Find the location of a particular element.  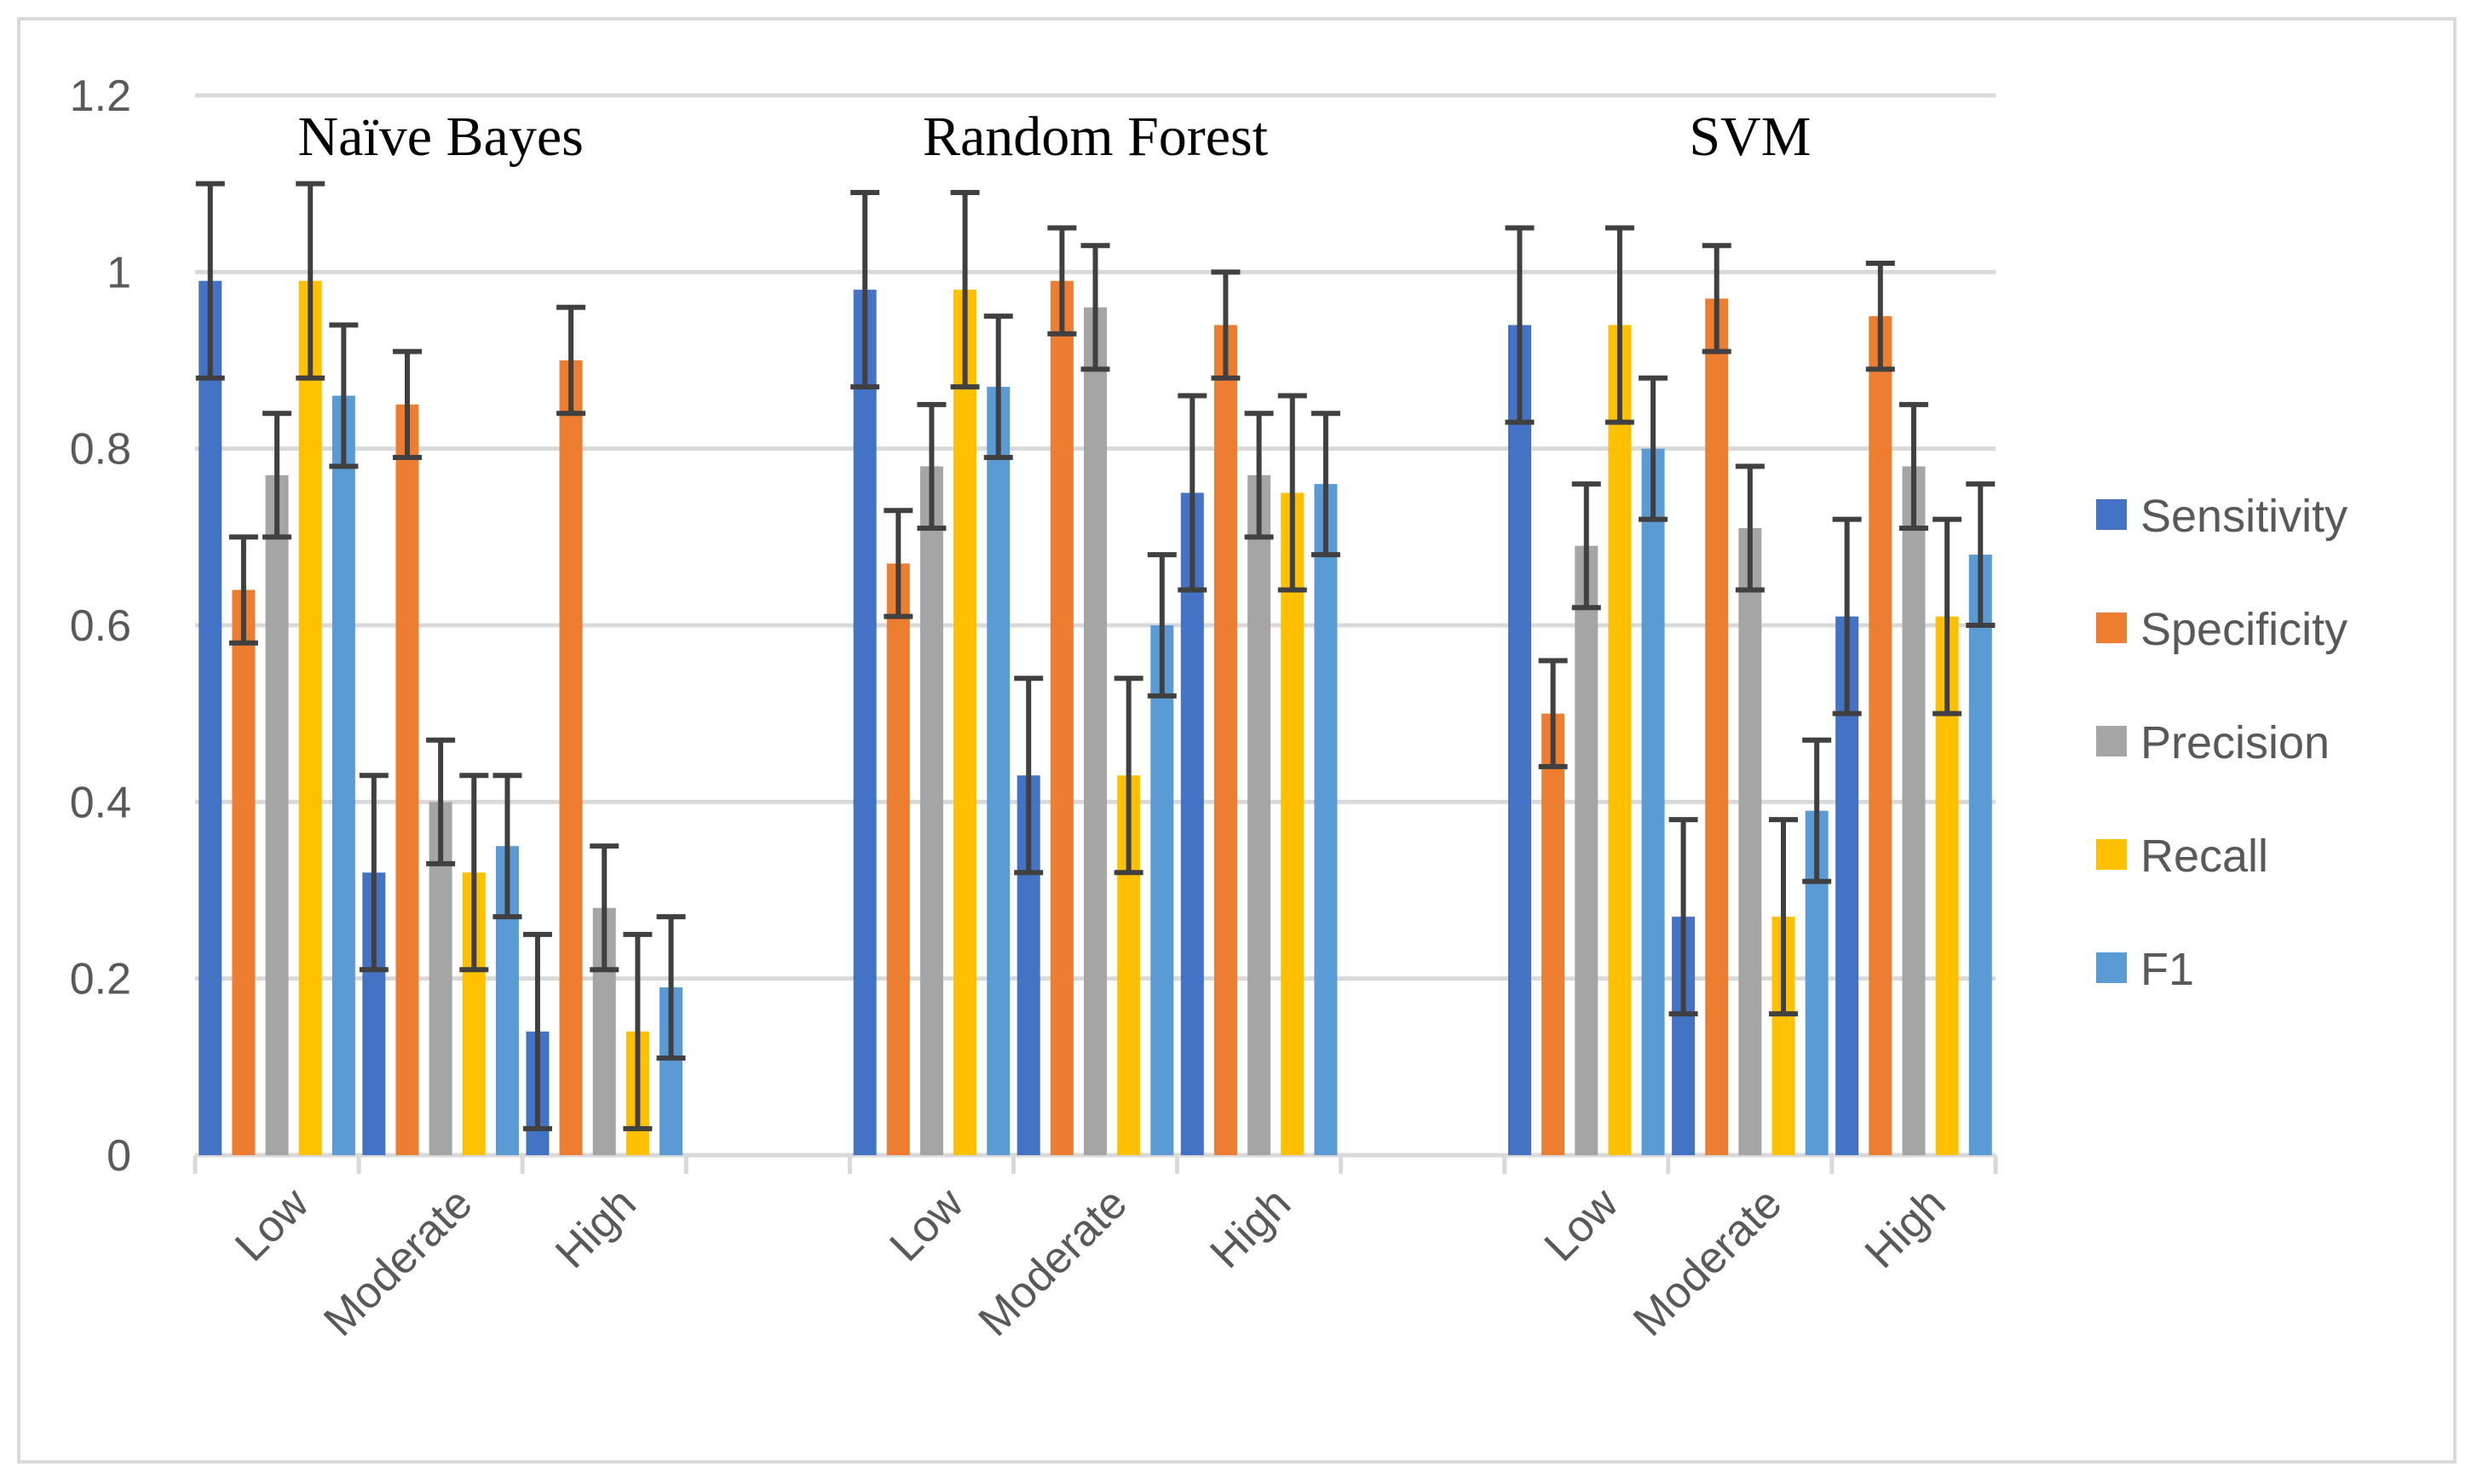

y-tick-label: 0.8 is located at coordinates (100, 450).